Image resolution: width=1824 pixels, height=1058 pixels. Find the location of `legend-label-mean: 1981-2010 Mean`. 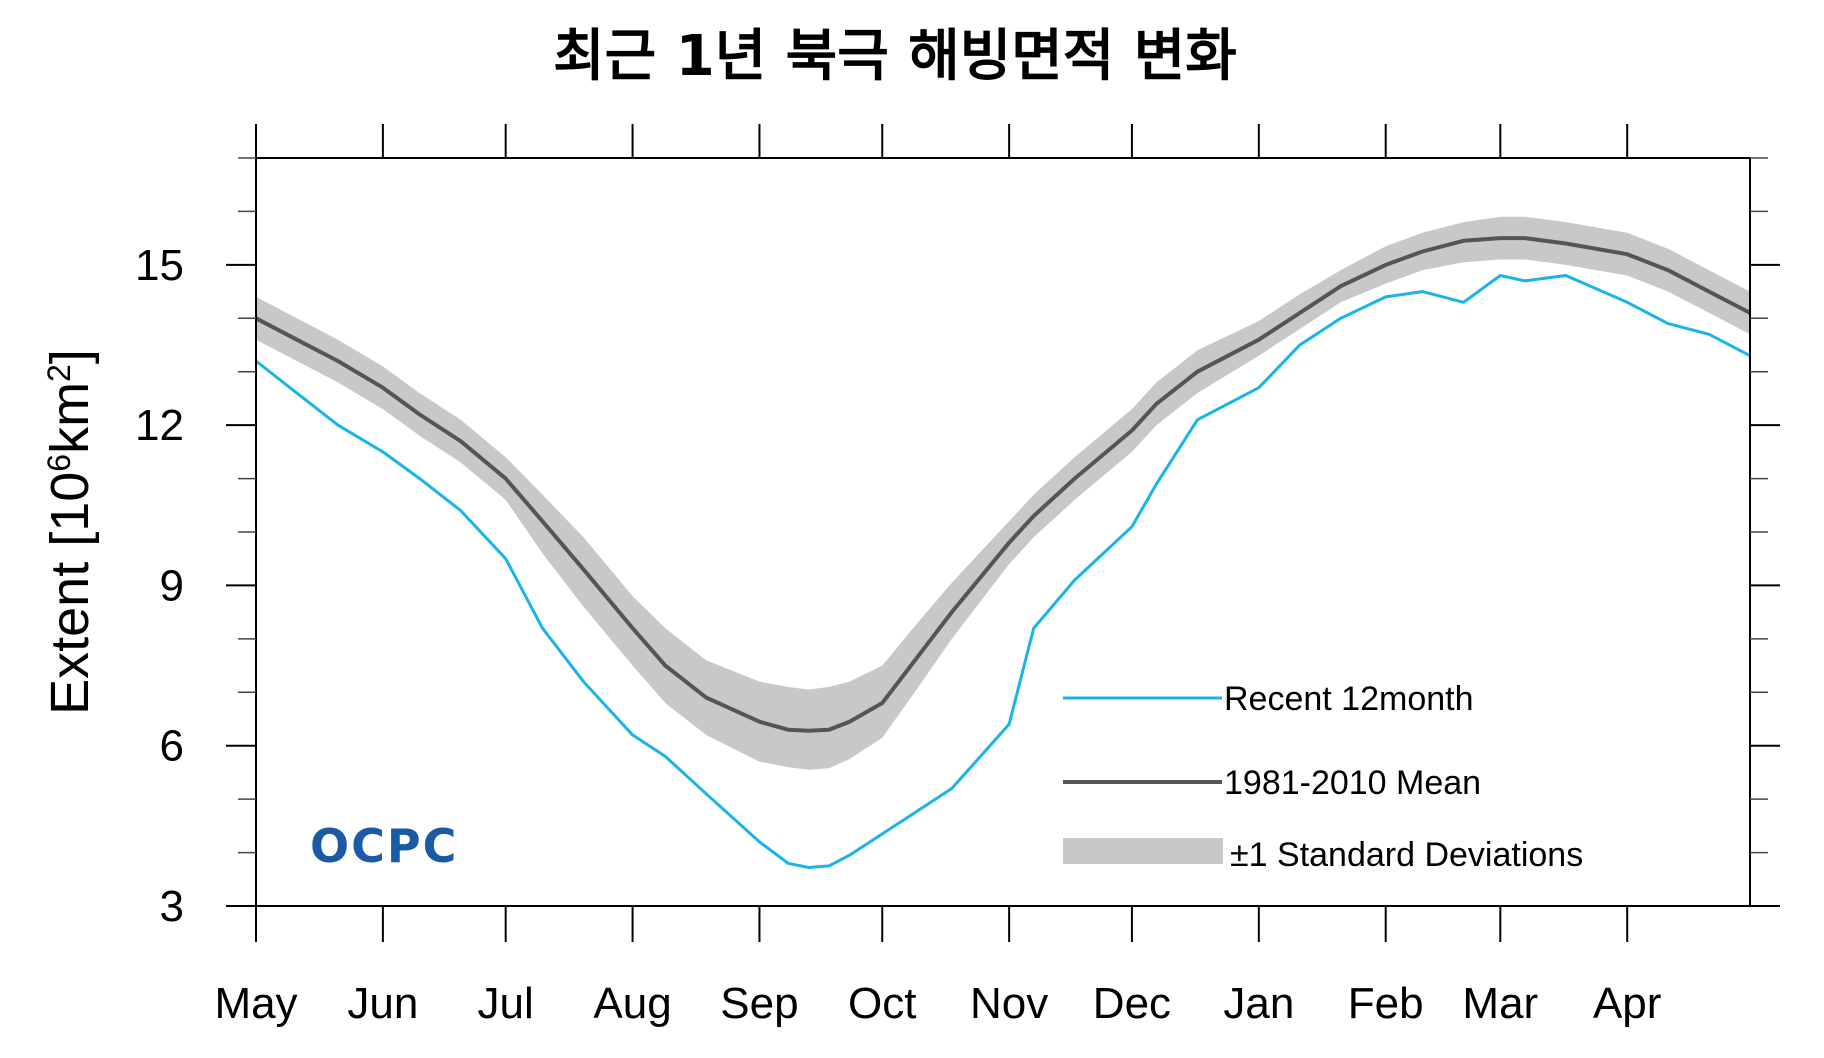

legend-label-mean: 1981-2010 Mean is located at coordinates (1352, 783).